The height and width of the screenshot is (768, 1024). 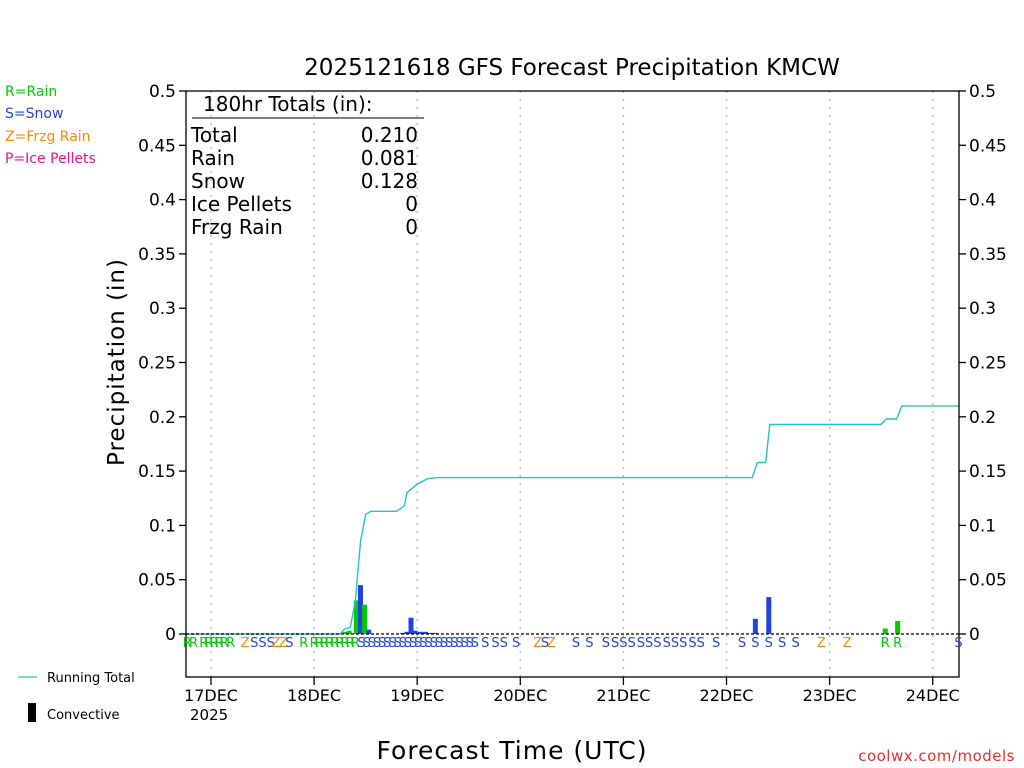 What do you see at coordinates (237, 227) in the screenshot?
I see `totals-label-frzg-rain: Frzg Rain` at bounding box center [237, 227].